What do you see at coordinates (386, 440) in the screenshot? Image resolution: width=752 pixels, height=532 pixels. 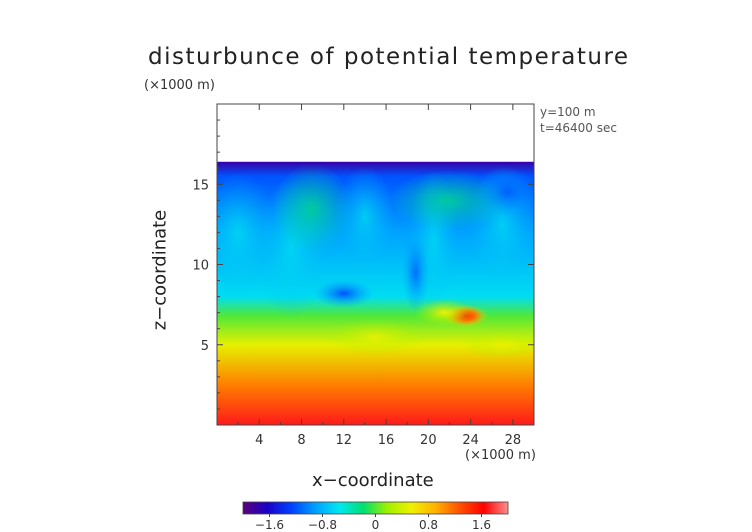 I see `x-tick-label: 16` at bounding box center [386, 440].